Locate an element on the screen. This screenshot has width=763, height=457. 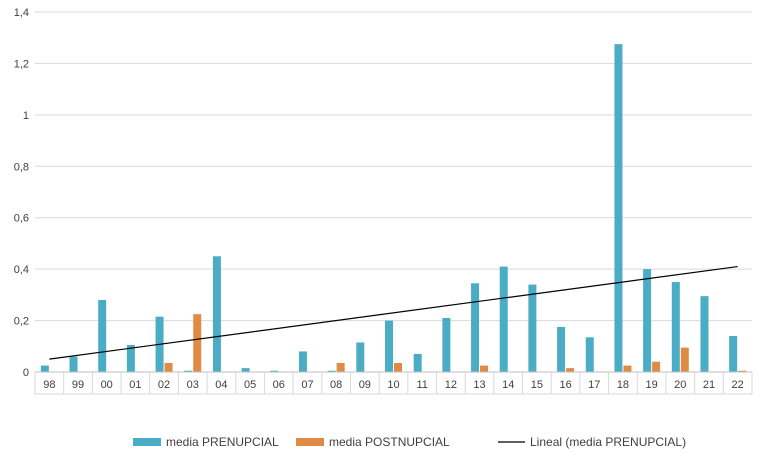
y-tick-label: 0 is located at coordinates (26, 373).